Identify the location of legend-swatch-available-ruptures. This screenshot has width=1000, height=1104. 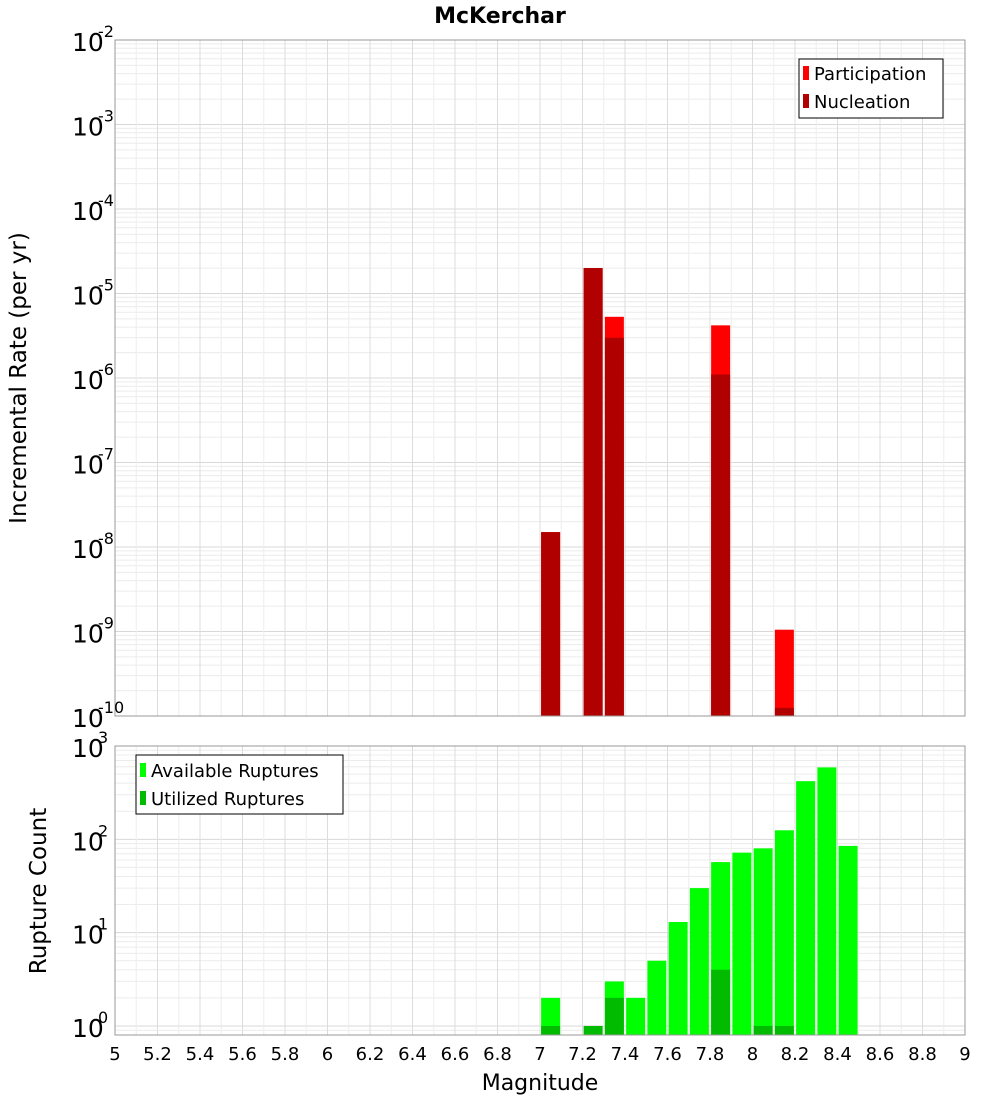
(143, 770).